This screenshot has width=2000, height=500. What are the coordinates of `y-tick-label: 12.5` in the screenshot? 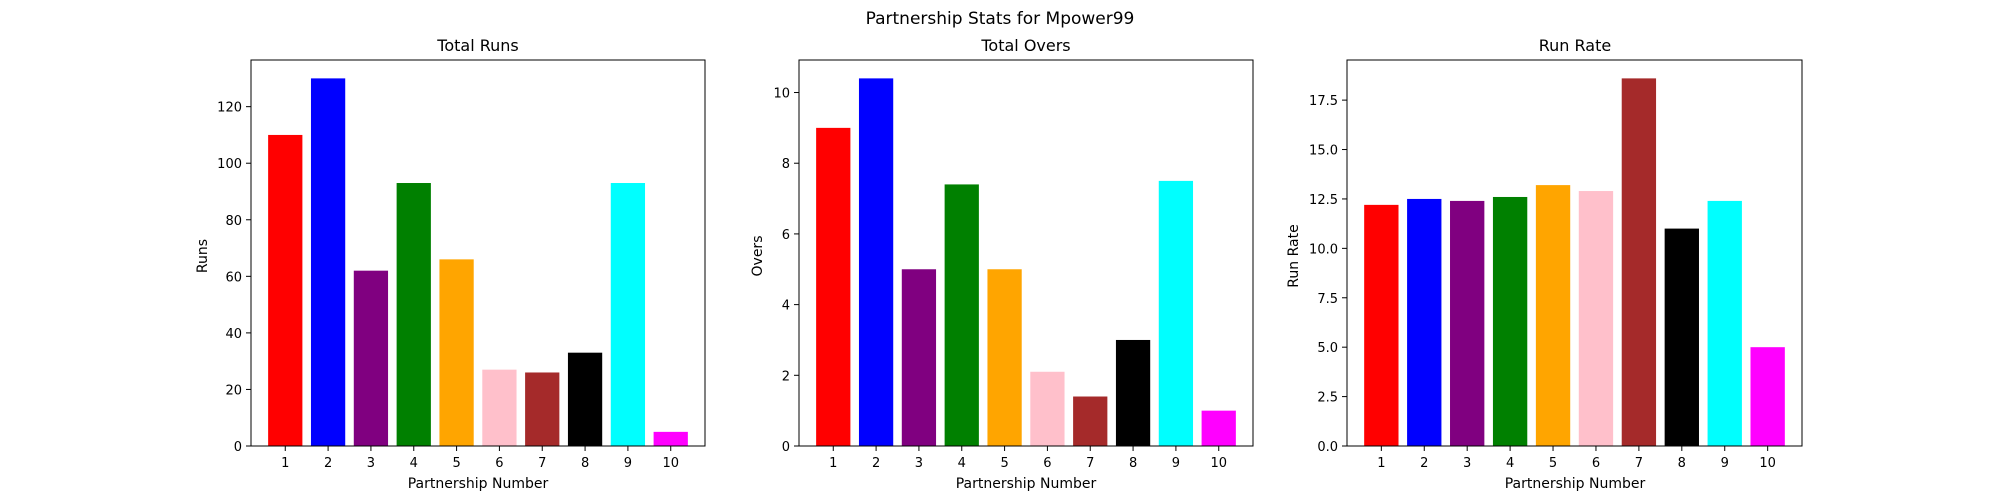 It's located at (1323, 200).